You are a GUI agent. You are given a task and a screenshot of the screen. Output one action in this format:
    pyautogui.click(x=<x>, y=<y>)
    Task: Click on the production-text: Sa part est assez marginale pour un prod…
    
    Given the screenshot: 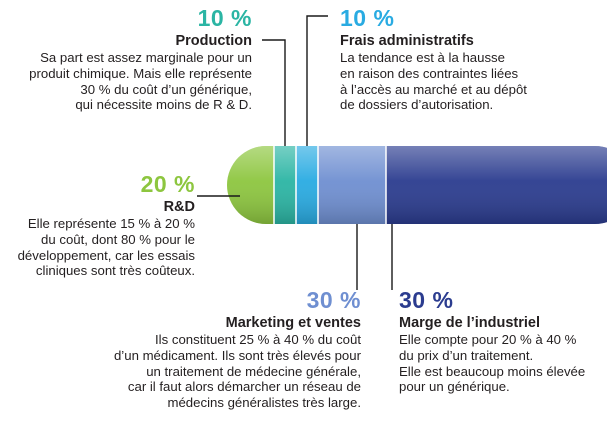 What is the action you would take?
    pyautogui.click(x=131, y=81)
    